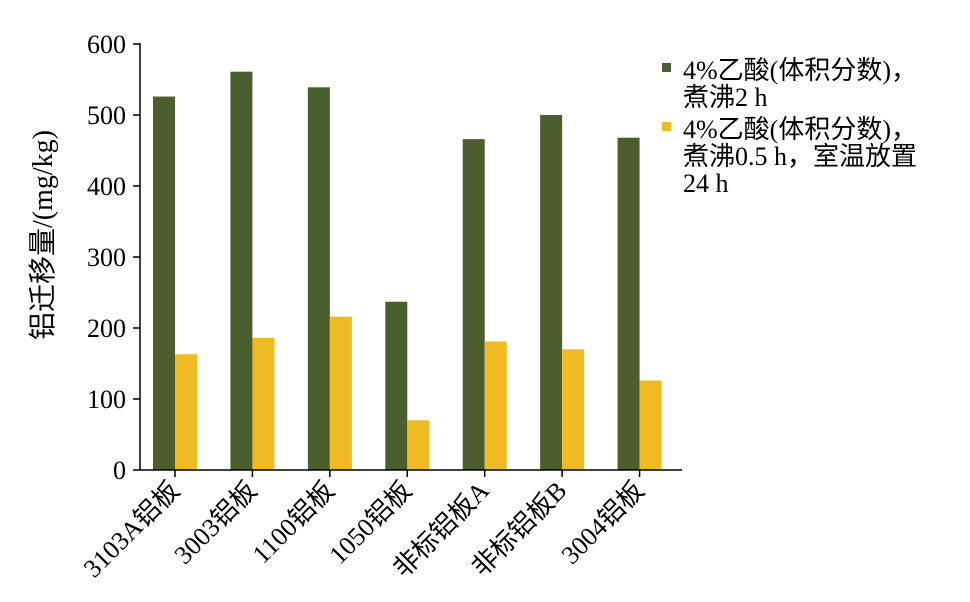 The height and width of the screenshot is (602, 970). What do you see at coordinates (725, 97) in the screenshot?
I see `legend-label-1: 煮沸2 h` at bounding box center [725, 97].